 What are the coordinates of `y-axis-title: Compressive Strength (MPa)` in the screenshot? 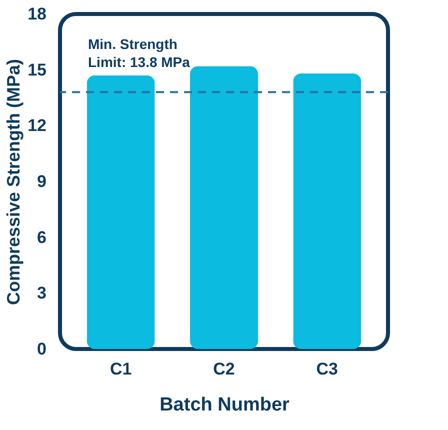 It's located at (14, 182).